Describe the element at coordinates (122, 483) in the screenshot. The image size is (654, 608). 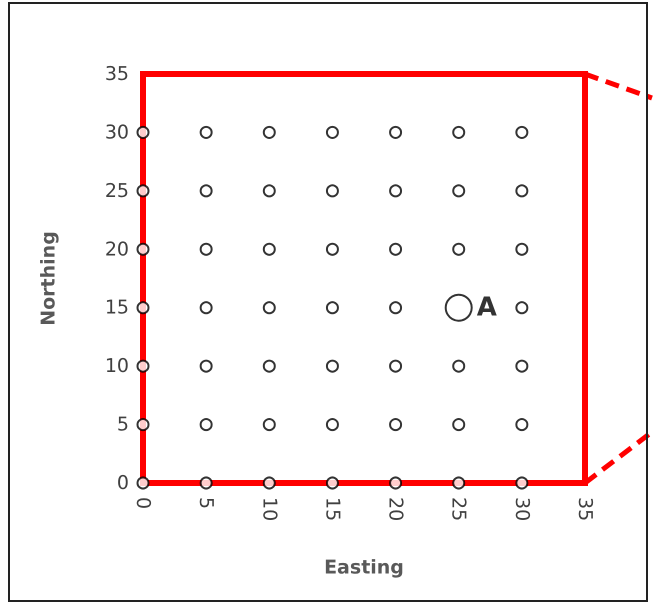
I see `y-tick-label: 0` at that location.